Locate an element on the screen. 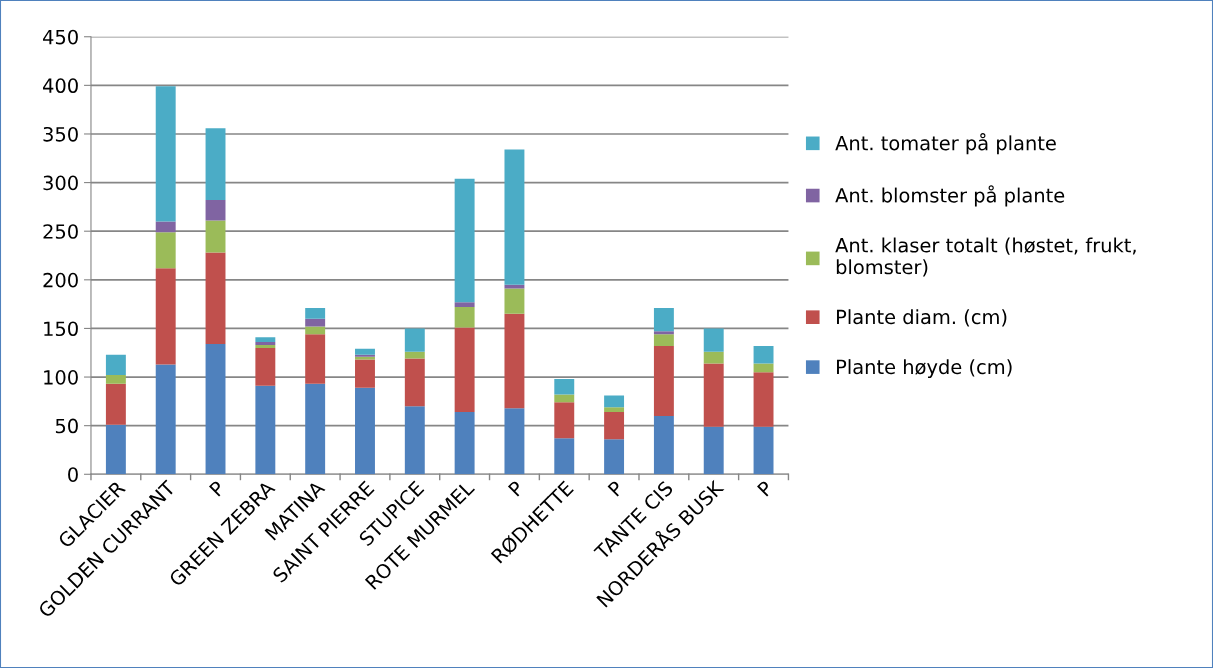 This screenshot has height=668, width=1213. y-tick-label: 250 is located at coordinates (60, 231).